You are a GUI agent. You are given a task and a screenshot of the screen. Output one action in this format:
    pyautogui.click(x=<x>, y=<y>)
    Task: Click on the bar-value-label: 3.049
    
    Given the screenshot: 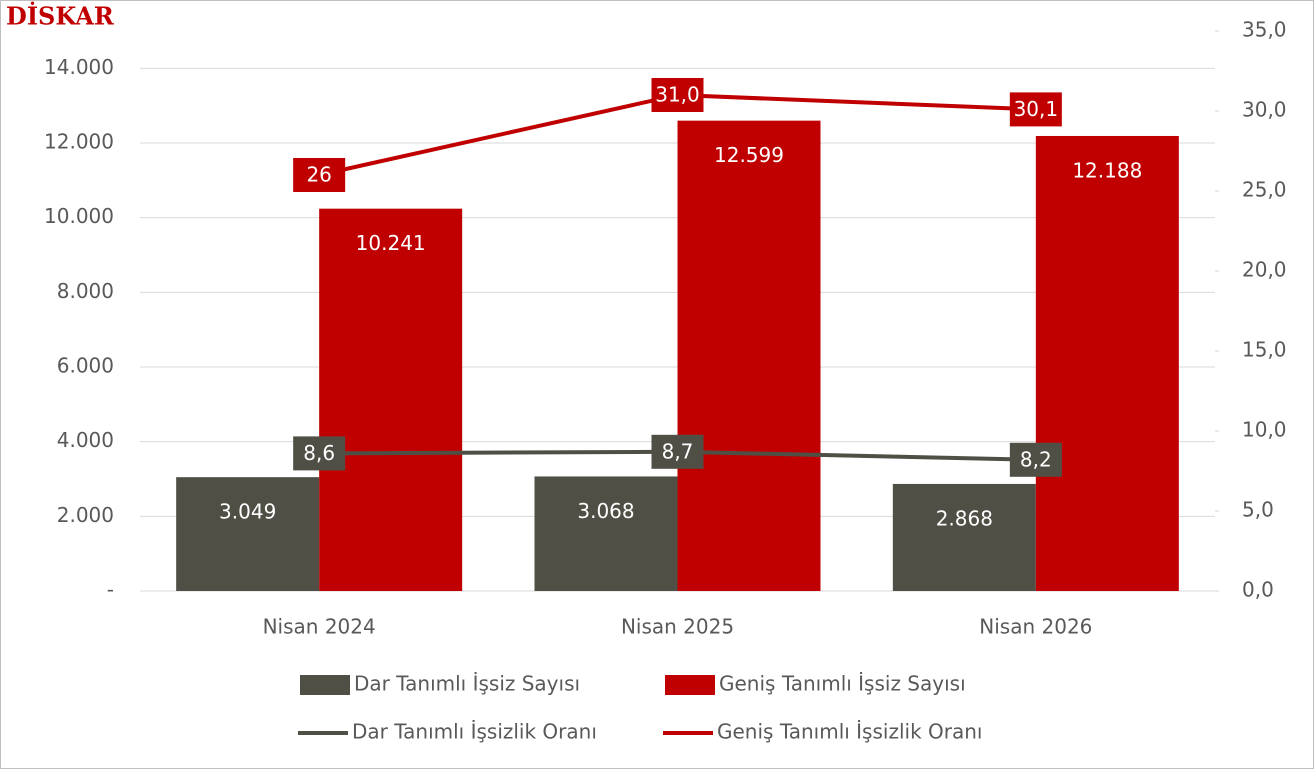 What is the action you would take?
    pyautogui.click(x=247, y=512)
    